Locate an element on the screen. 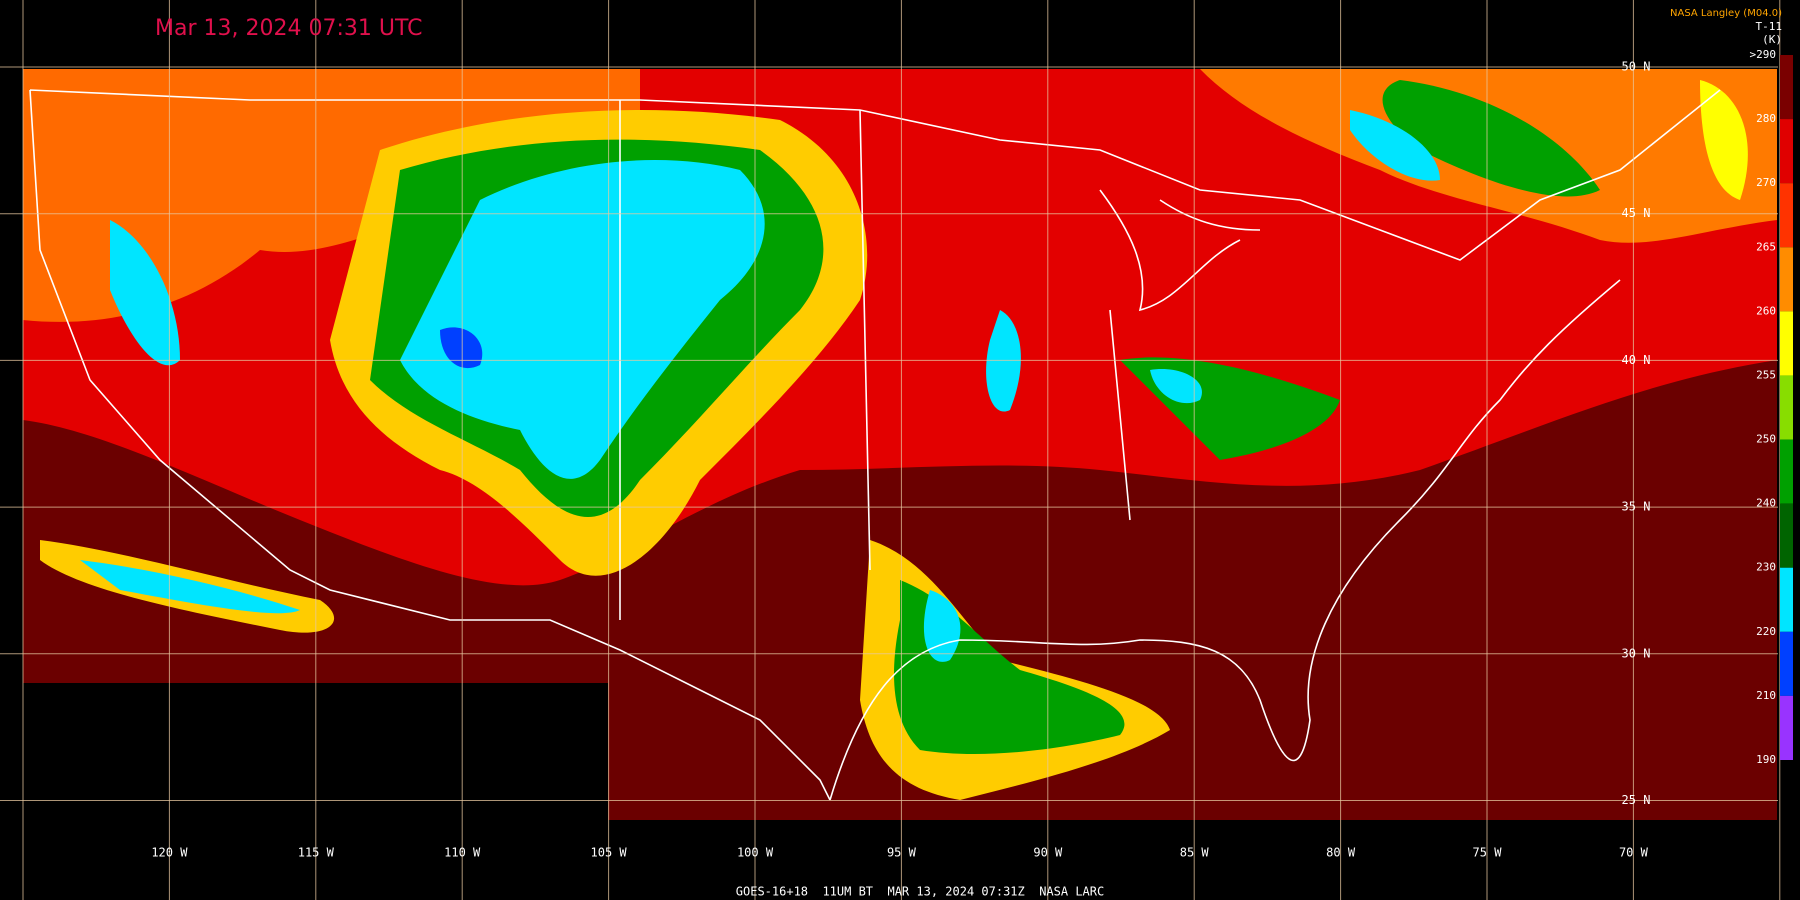 Image resolution: width=1800 pixels, height=900 pixels. longitude-label: 110 W is located at coordinates (462, 853).